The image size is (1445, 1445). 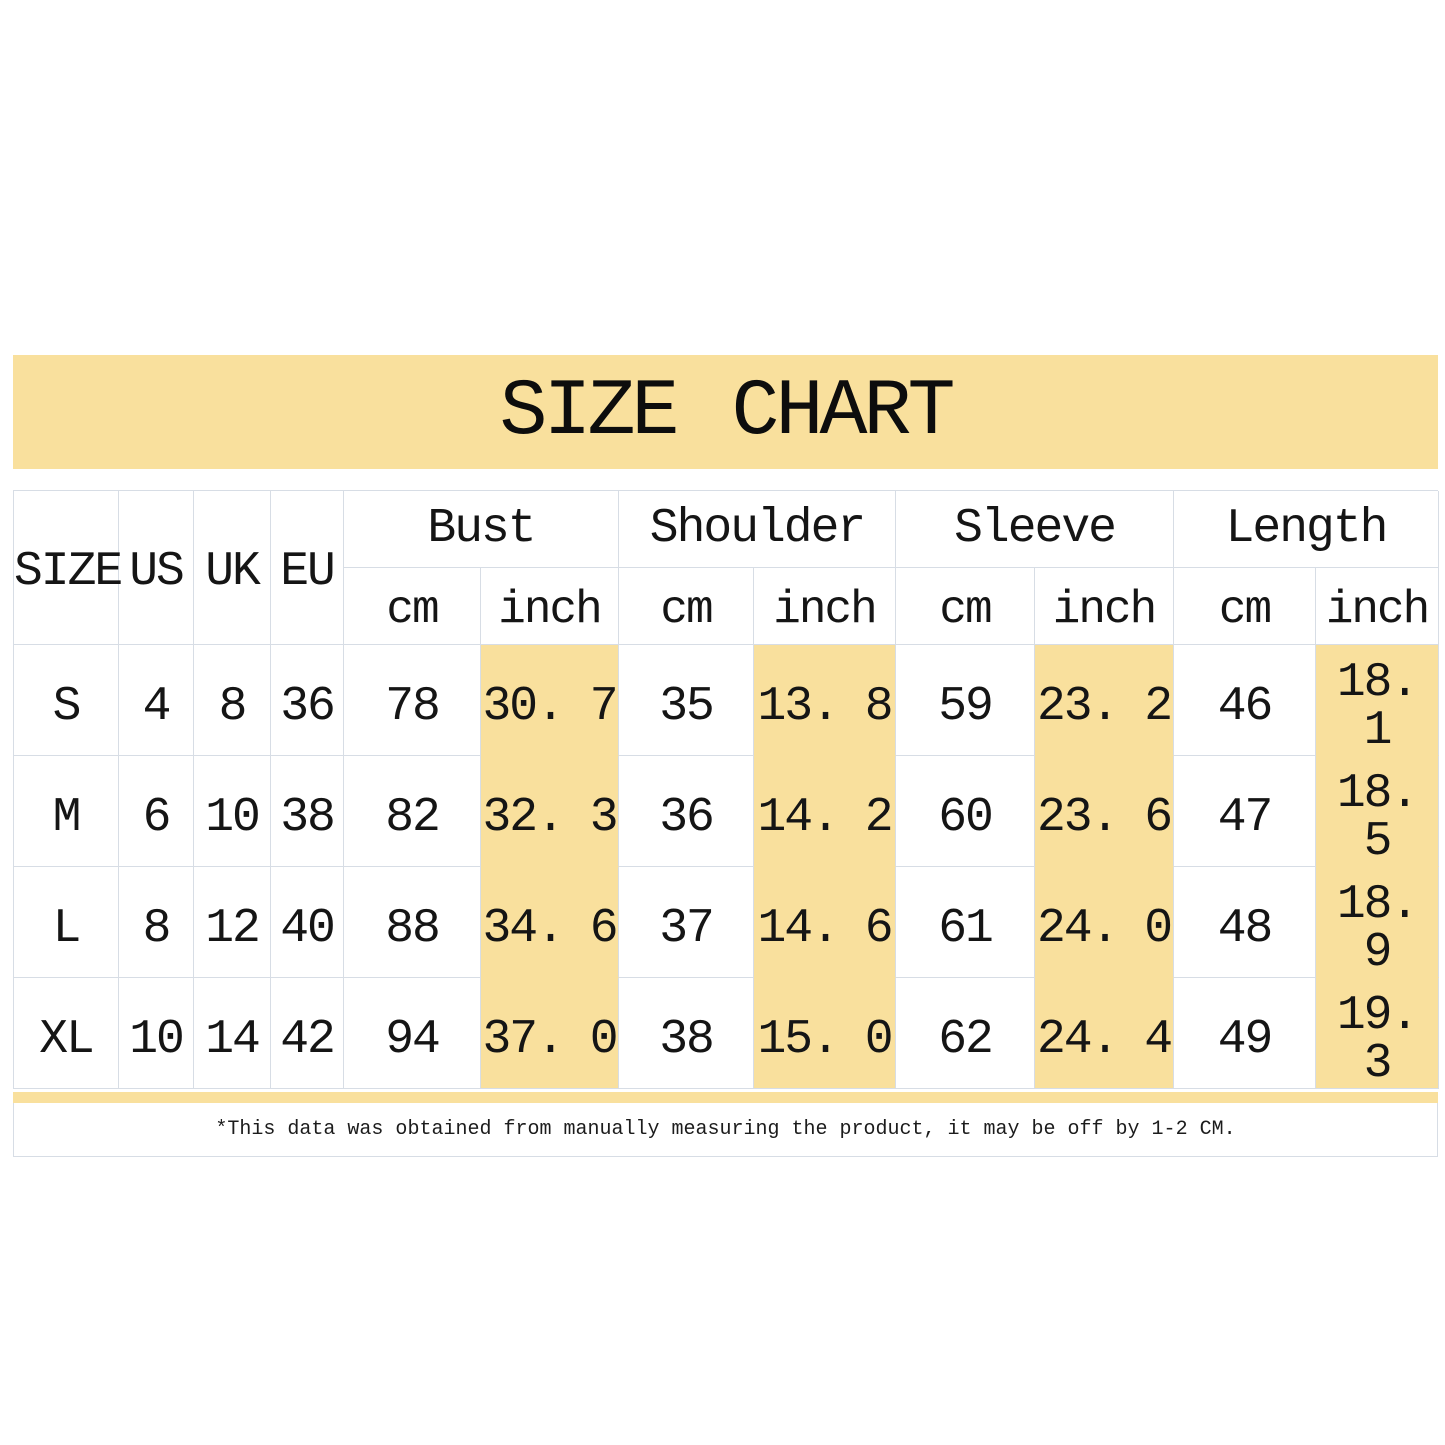 What do you see at coordinates (1245, 606) in the screenshot?
I see `header-length-cm: cm` at bounding box center [1245, 606].